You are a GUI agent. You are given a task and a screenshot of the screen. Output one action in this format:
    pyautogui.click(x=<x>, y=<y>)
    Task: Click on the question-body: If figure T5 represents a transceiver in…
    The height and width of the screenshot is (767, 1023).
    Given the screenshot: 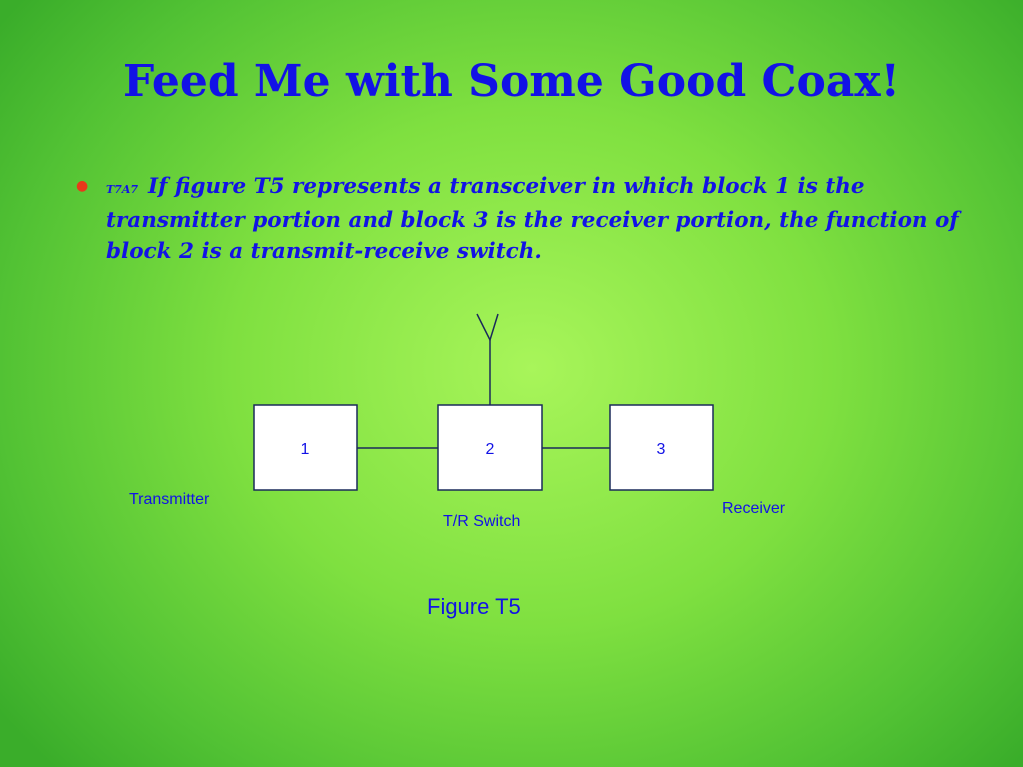 What is the action you would take?
    pyautogui.click(x=532, y=219)
    